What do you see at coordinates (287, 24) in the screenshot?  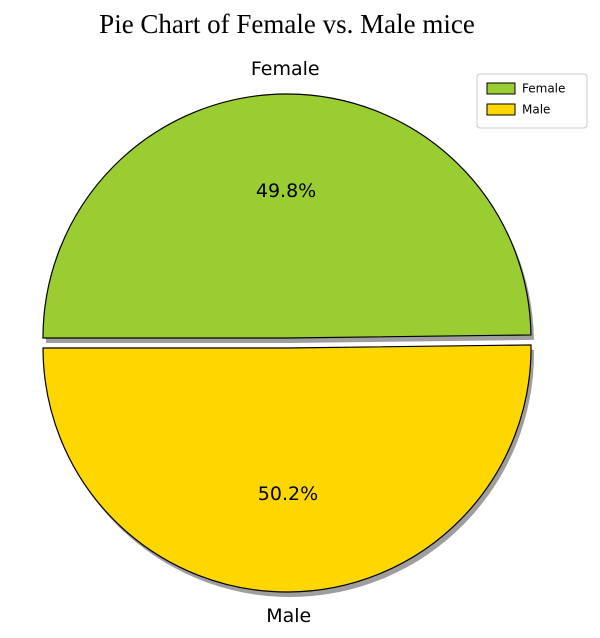 I see `chart-title: Pie Chart of Female vs. Male mice` at bounding box center [287, 24].